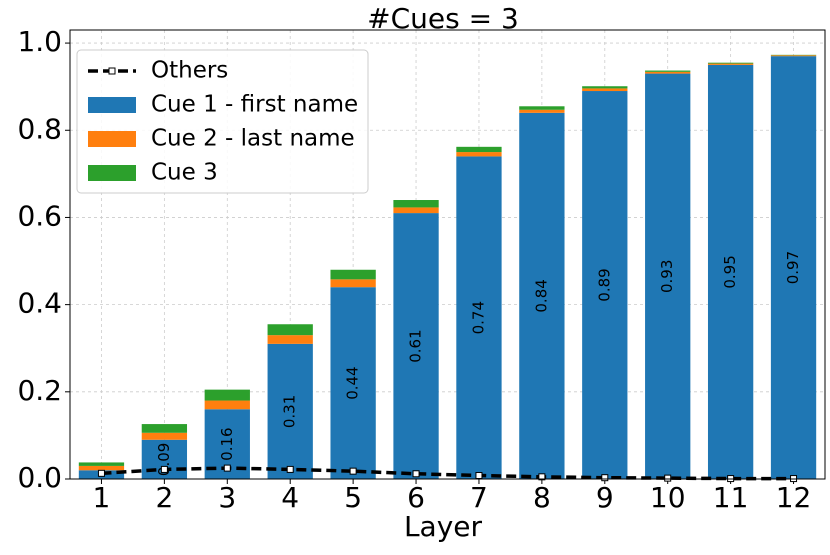  Describe the element at coordinates (541, 295) in the screenshot. I see `value-label: 0.84` at that location.